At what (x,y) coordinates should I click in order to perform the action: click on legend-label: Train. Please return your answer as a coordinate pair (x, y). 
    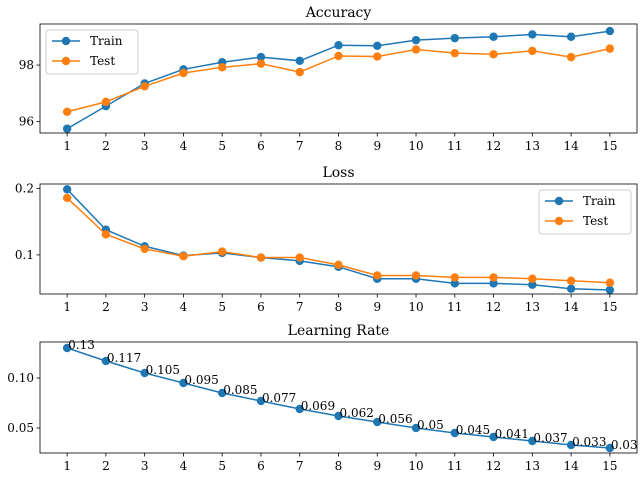
    Looking at the image, I should click on (106, 41).